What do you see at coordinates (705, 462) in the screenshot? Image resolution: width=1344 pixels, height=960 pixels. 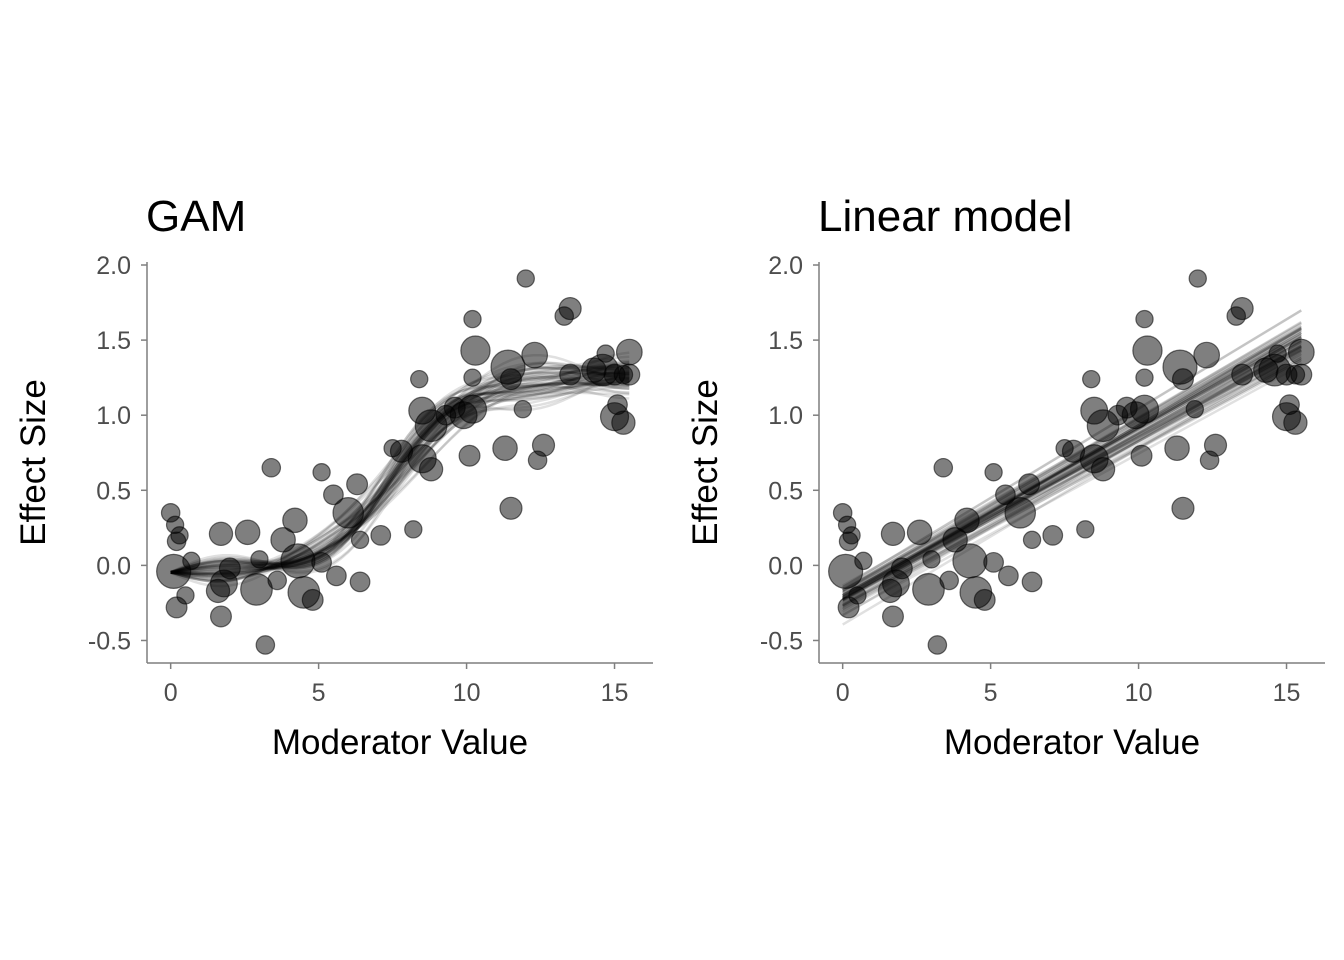 I see `linear-y-axis-title: Effect Size` at bounding box center [705, 462].